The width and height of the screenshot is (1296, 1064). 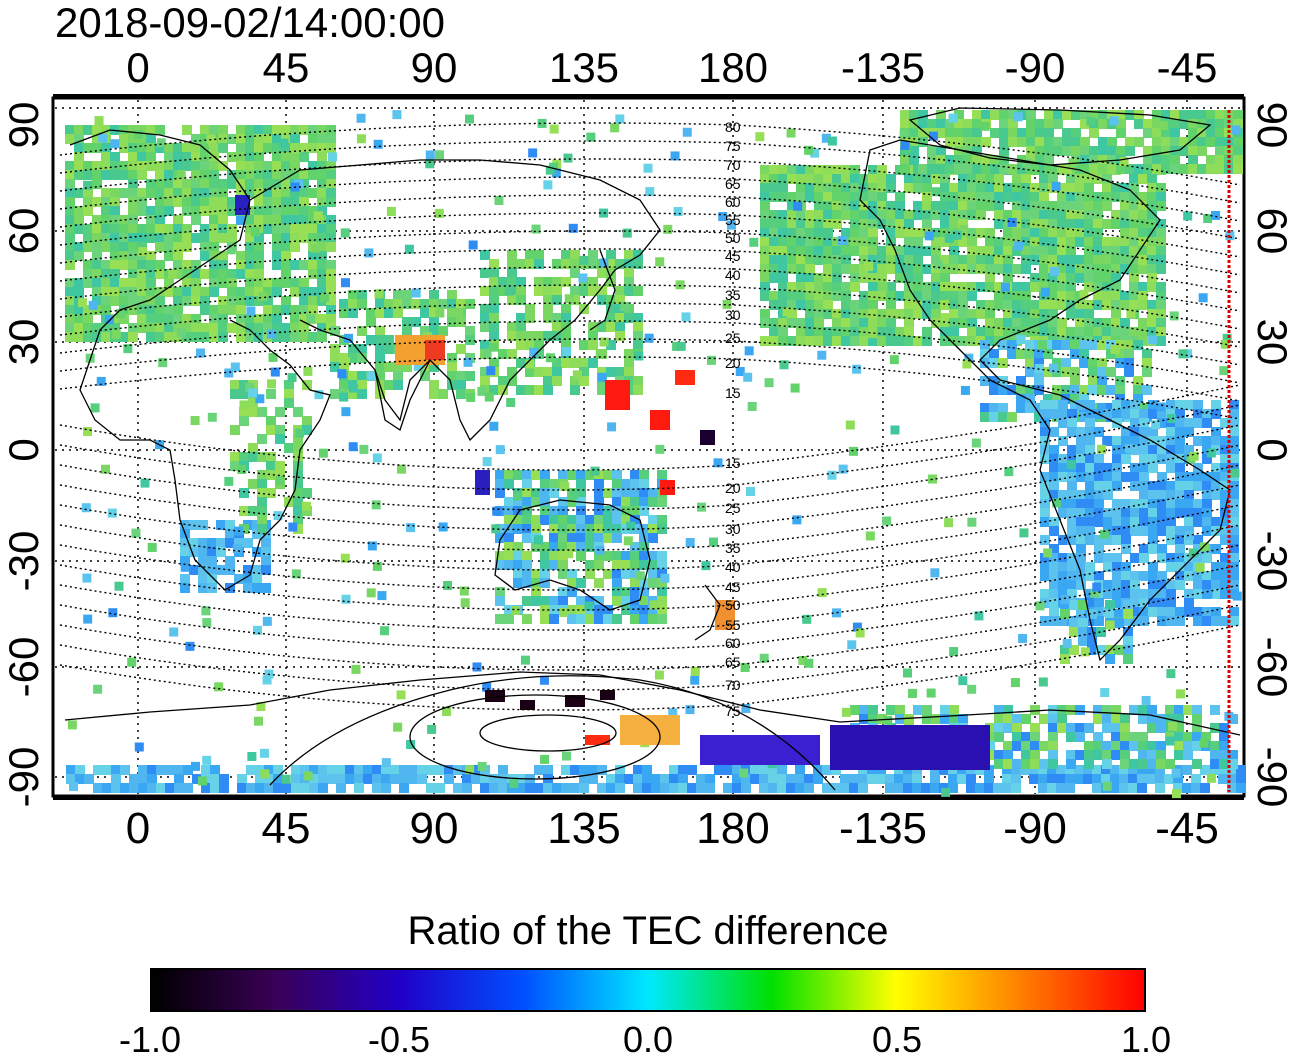 I want to click on lat-tick-right-m30: -30, so click(x=1272, y=561).